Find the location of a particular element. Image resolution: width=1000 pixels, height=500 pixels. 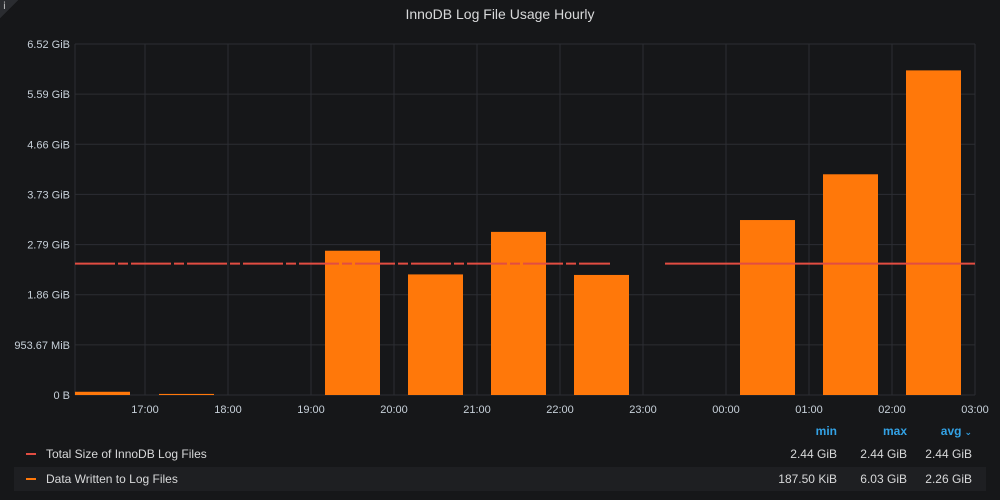

x-tick-label: 20:00 is located at coordinates (394, 410).